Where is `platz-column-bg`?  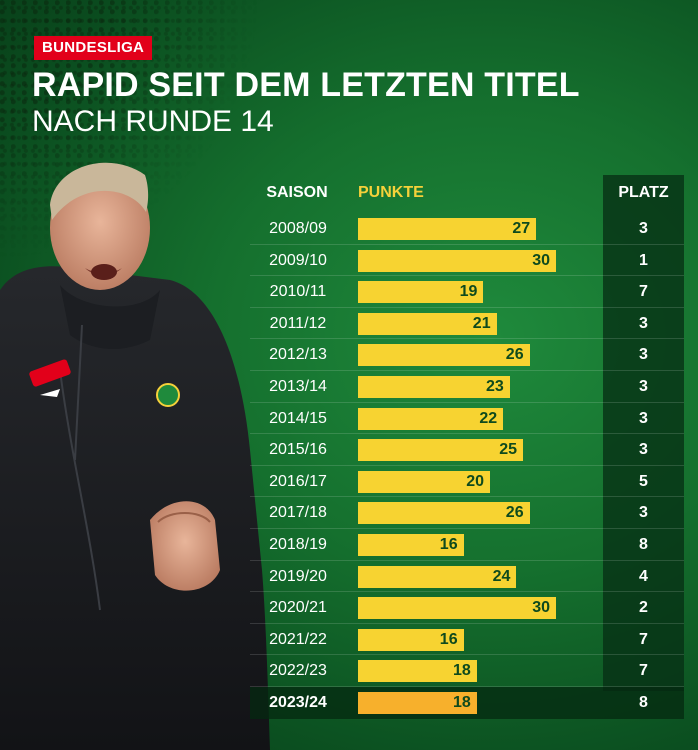
platz-column-bg is located at coordinates (643, 433).